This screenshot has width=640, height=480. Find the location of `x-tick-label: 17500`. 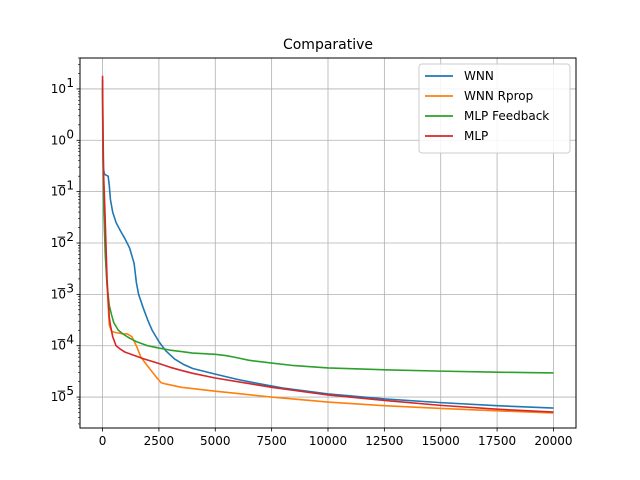

x-tick-label: 17500 is located at coordinates (497, 441).